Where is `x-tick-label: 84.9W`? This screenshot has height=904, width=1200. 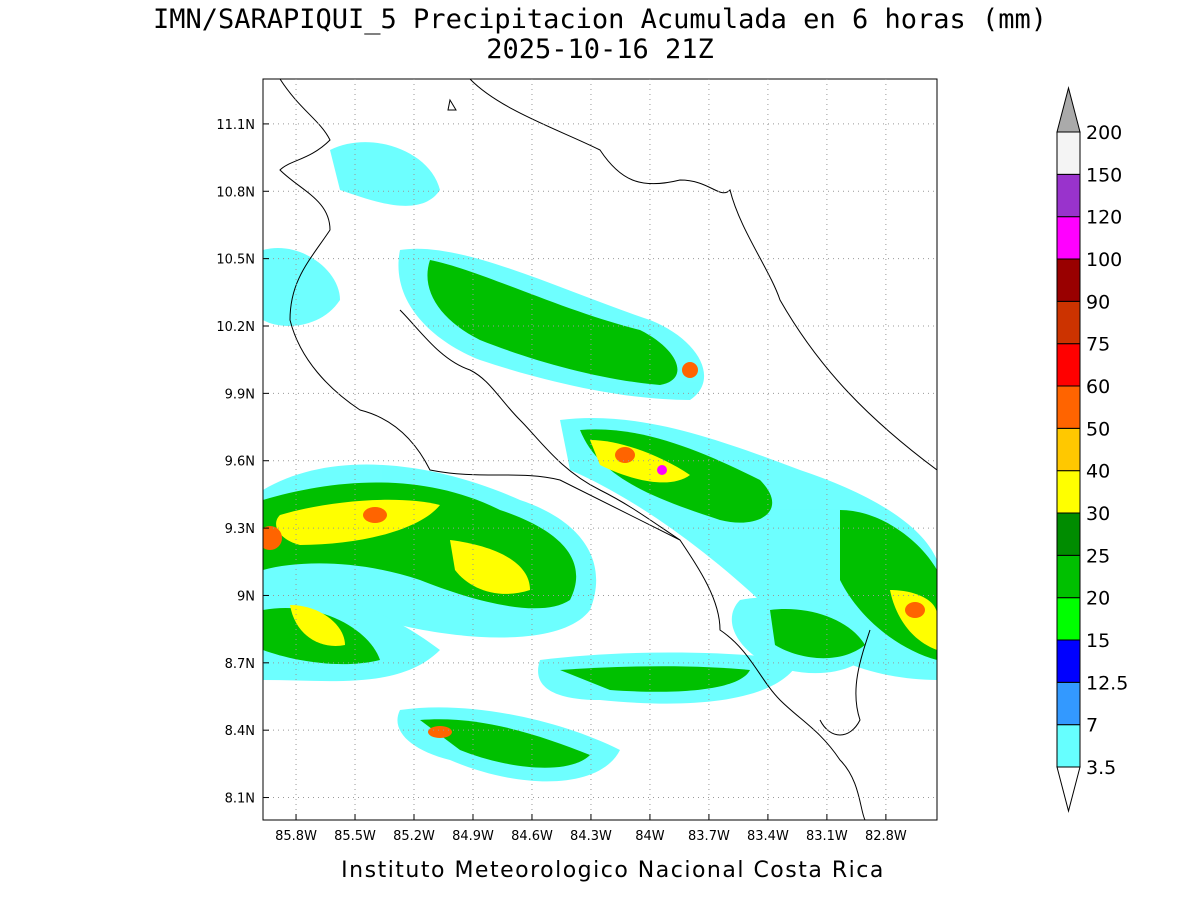 x-tick-label: 84.9W is located at coordinates (473, 836).